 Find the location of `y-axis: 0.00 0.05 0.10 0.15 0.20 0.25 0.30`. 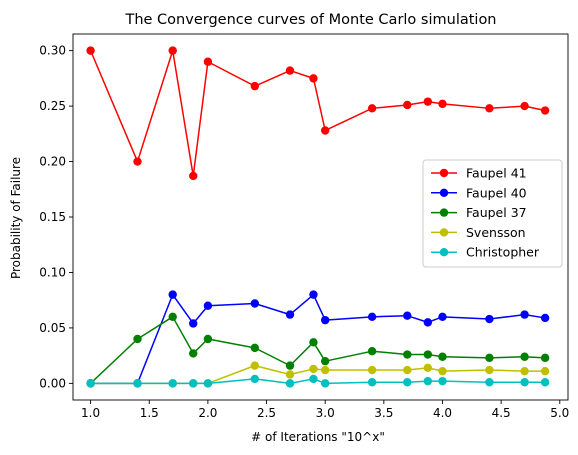

y-axis: 0.00 0.05 0.10 0.15 0.20 0.25 0.30 is located at coordinates (56, 217).